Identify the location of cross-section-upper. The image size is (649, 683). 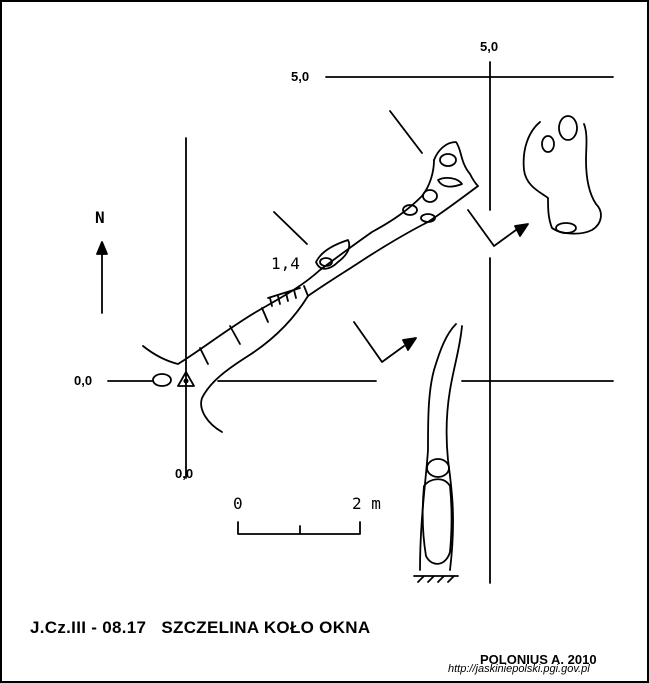
(562, 178).